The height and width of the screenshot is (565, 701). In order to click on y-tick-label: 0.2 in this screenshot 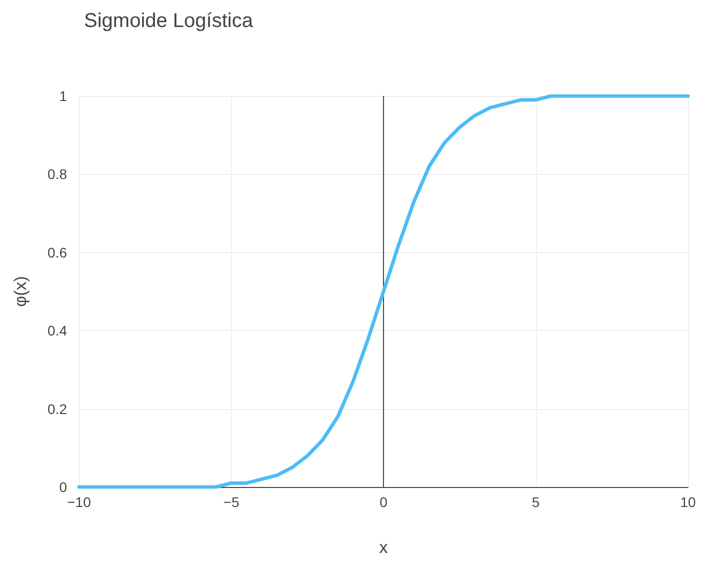, I will do `click(58, 408)`.